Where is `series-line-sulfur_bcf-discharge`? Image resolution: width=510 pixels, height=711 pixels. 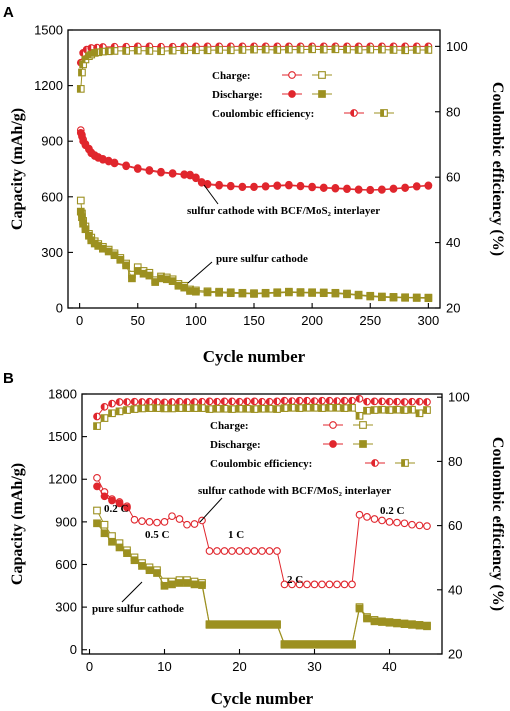 series-line-sulfur_bcf-discharge is located at coordinates (254, 161).